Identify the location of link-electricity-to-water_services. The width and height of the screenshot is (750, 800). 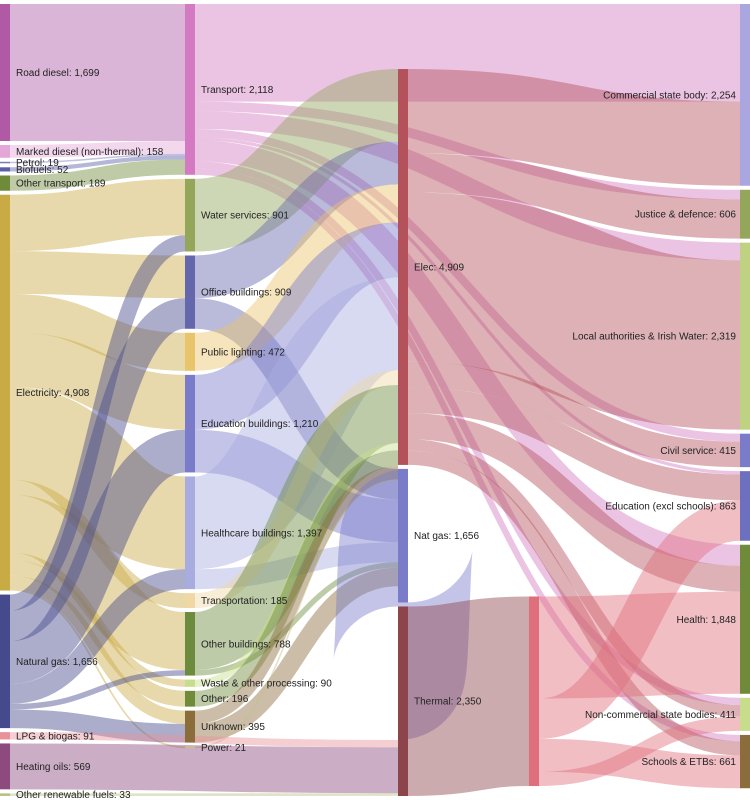
(97, 215).